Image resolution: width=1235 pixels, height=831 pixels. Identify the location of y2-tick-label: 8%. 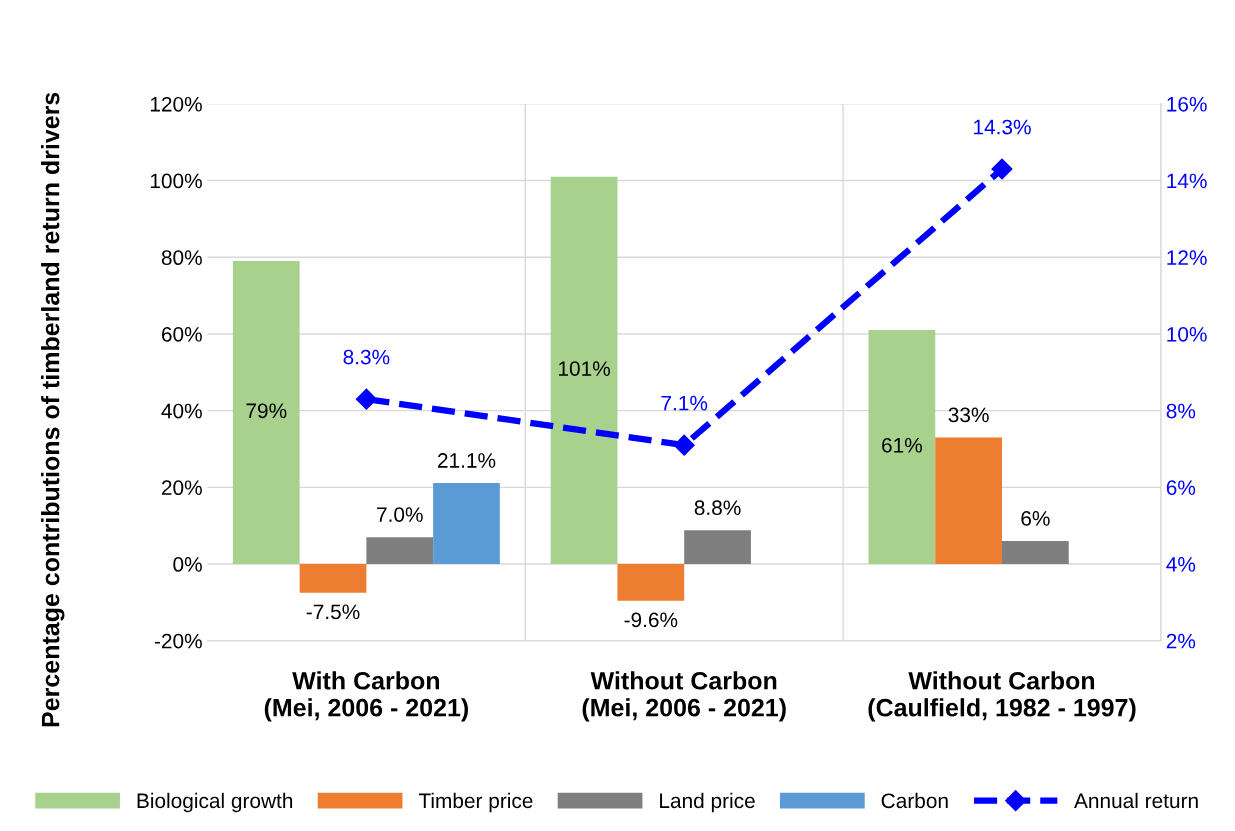
(1181, 411).